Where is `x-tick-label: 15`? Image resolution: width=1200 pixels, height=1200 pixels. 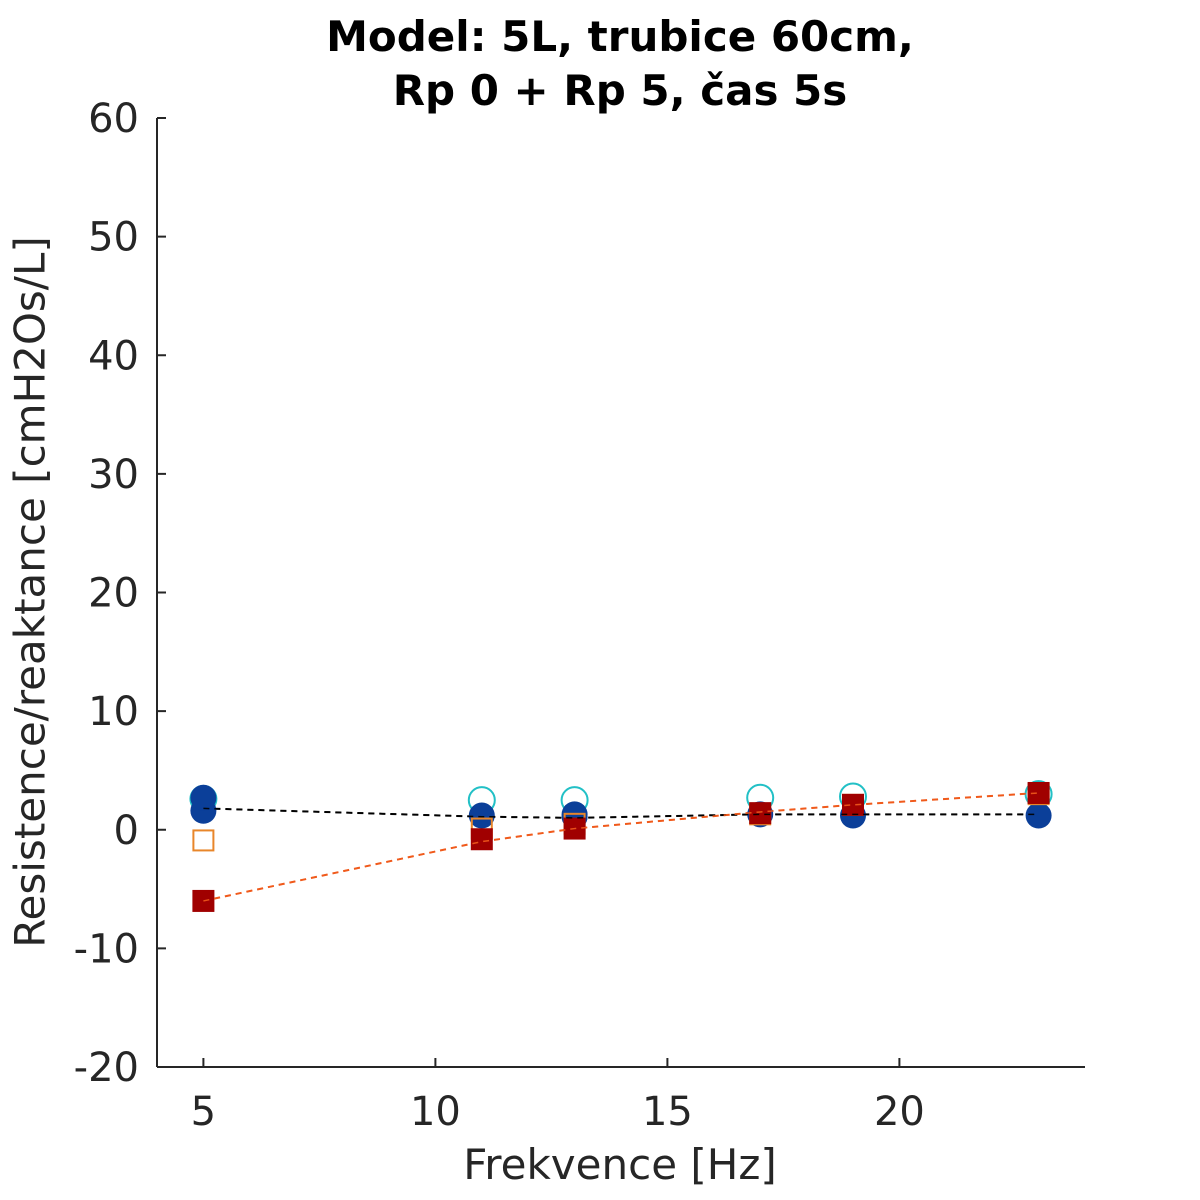 x-tick-label: 15 is located at coordinates (667, 1112).